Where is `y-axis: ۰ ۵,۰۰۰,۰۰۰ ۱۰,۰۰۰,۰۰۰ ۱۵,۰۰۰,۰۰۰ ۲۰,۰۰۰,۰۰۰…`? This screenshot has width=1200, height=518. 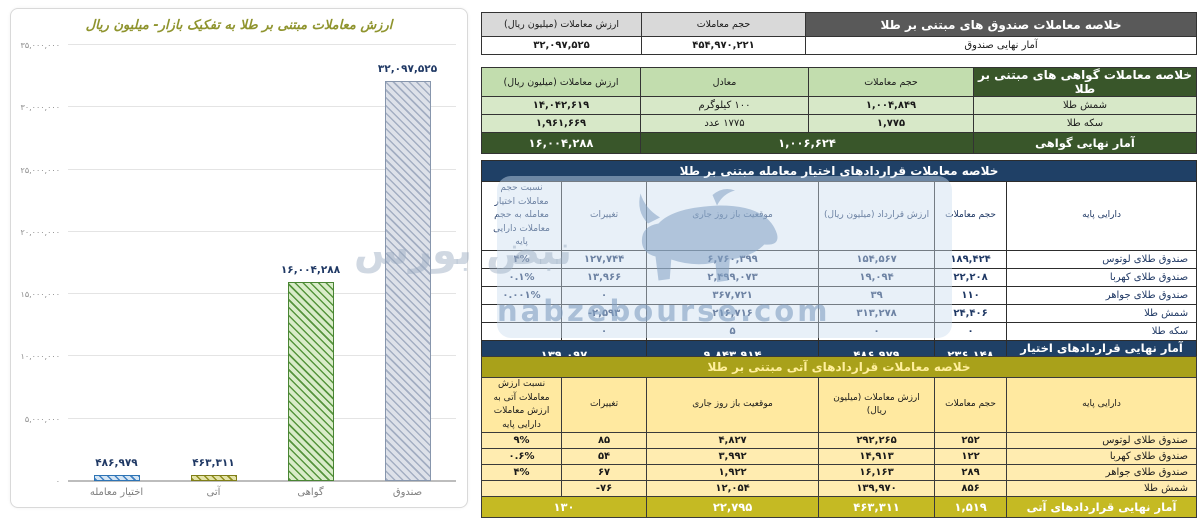 y-axis: ۰ ۵,۰۰۰,۰۰۰ ۱۰,۰۰۰,۰۰۰ ۱۵,۰۰۰,۰۰۰ ۲۰,۰۰۰,۰۰۰… is located at coordinates (38, 263).